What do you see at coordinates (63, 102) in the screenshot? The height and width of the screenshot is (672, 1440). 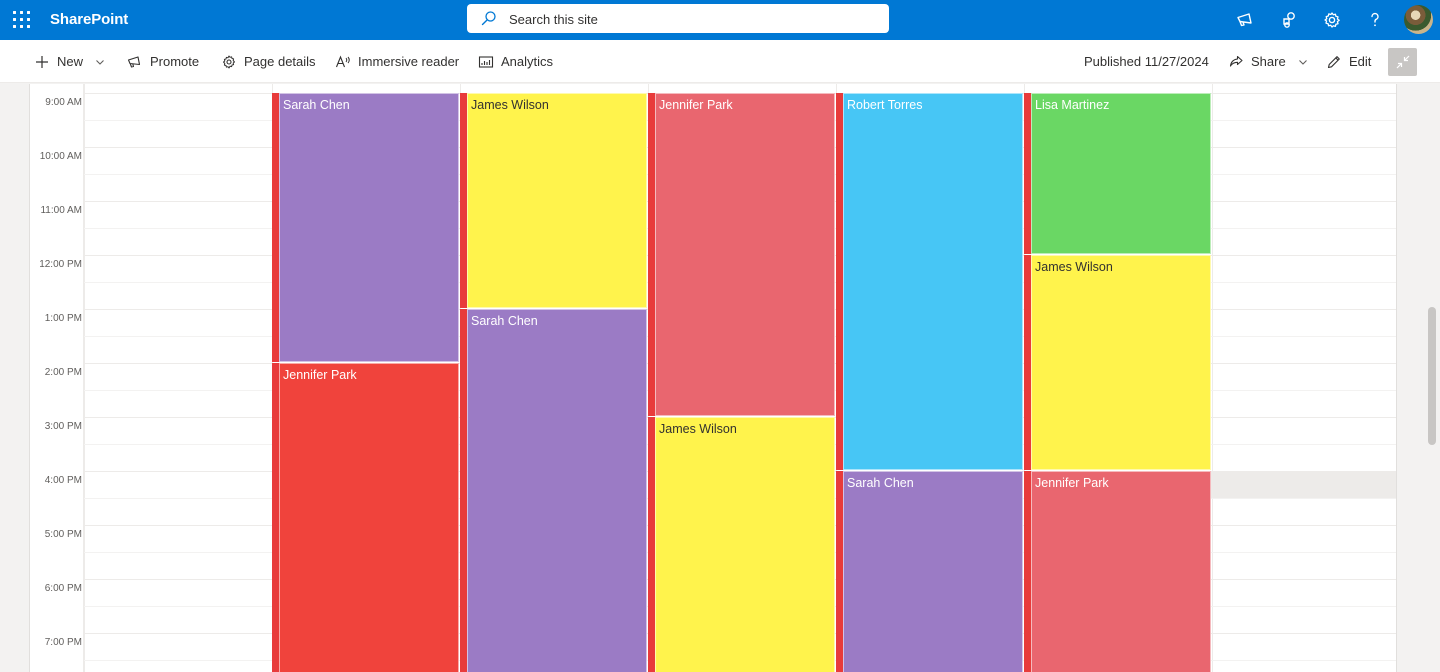 I see `time-slot-label: 9:00 AM` at bounding box center [63, 102].